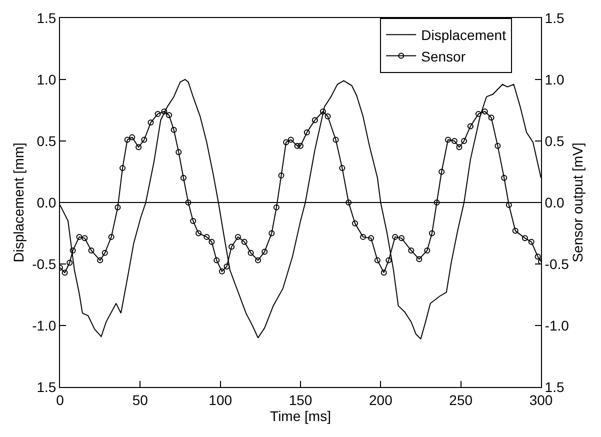 Image resolution: width=601 pixels, height=437 pixels. I want to click on y-tick-label: -1.0, so click(44, 325).